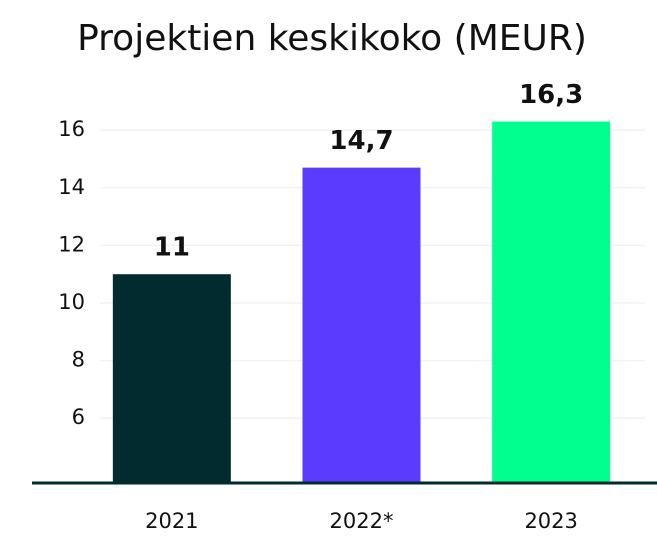 The image size is (657, 539). What do you see at coordinates (361, 141) in the screenshot?
I see `value-label: 14,7` at bounding box center [361, 141].